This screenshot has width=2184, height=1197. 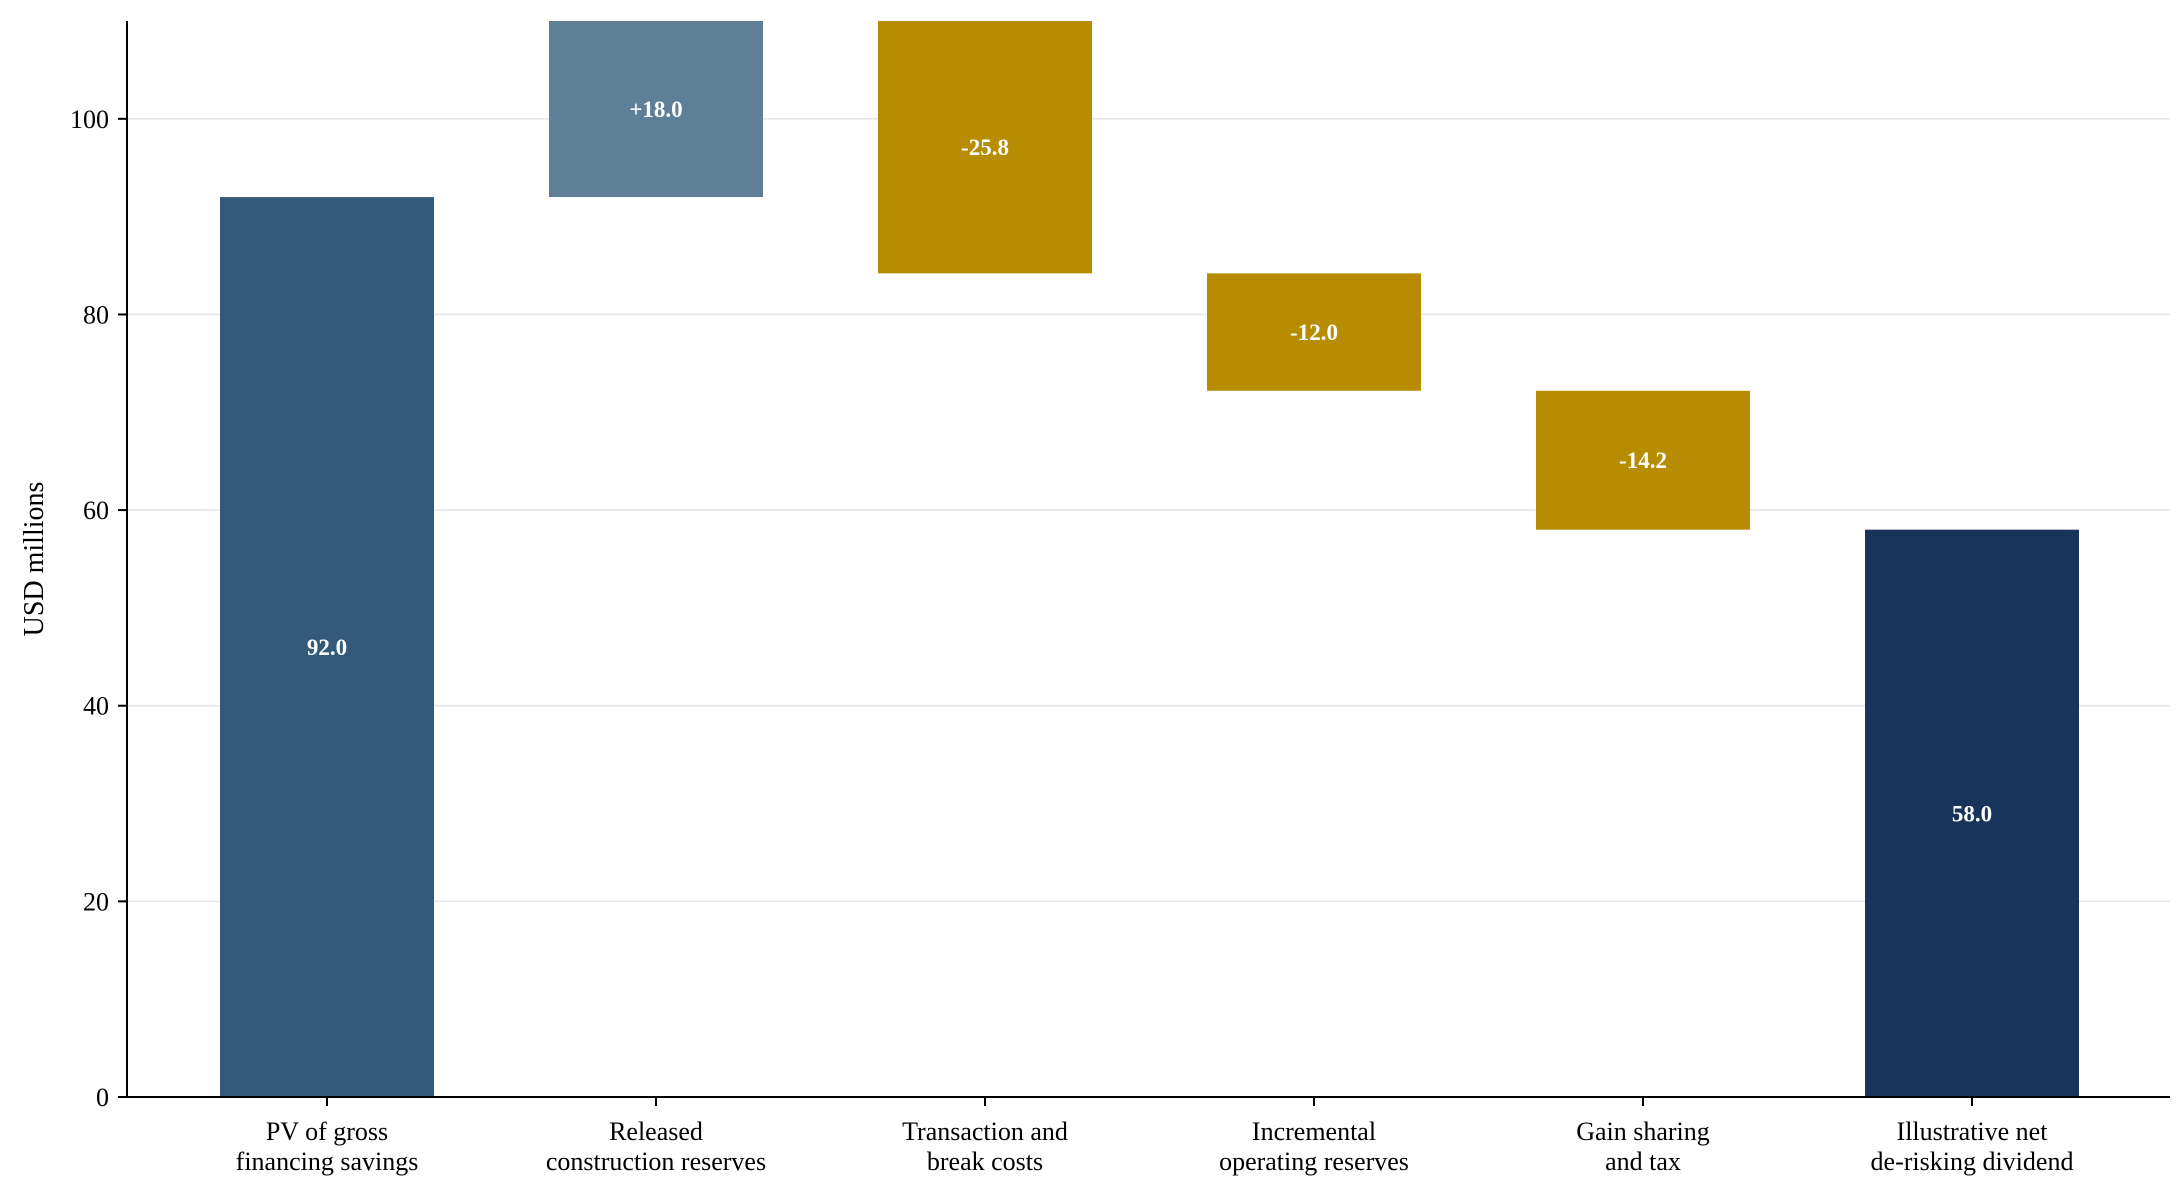 I want to click on x-tick-label: financing savings, so click(x=327, y=1161).